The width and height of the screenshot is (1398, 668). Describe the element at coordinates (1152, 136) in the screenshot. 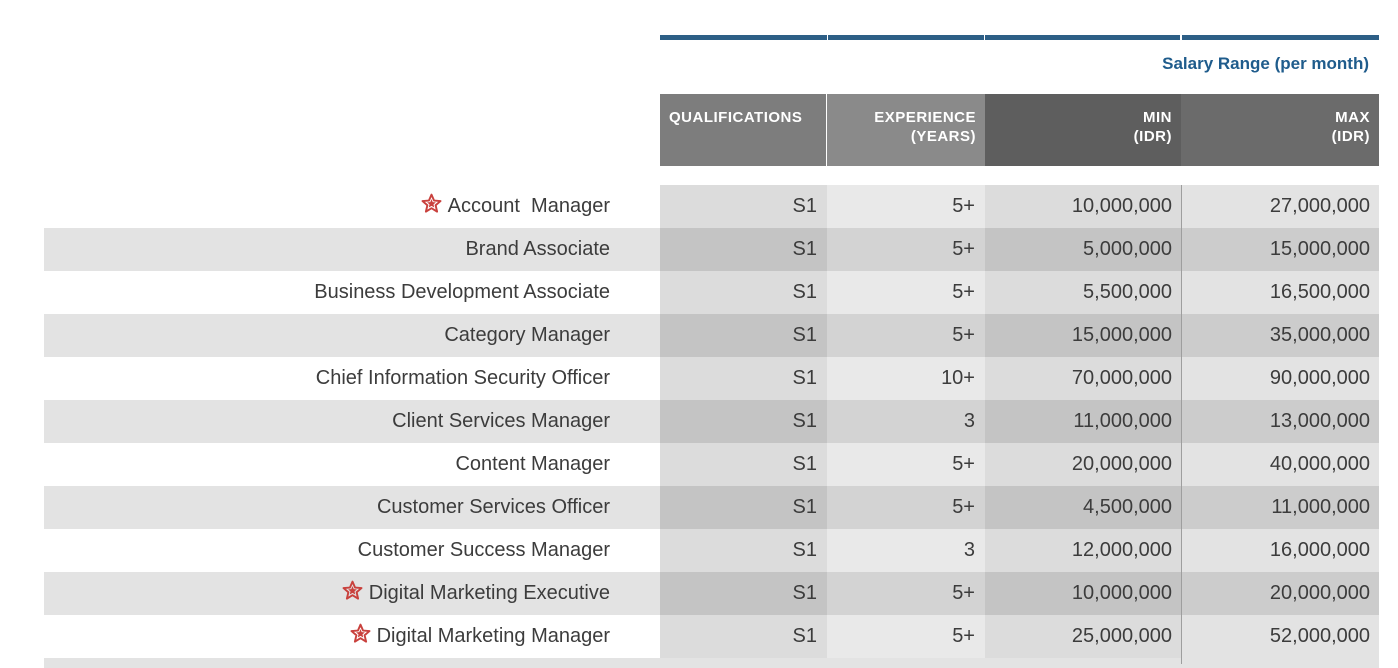

I see `min-header-line2: (IDR)` at that location.